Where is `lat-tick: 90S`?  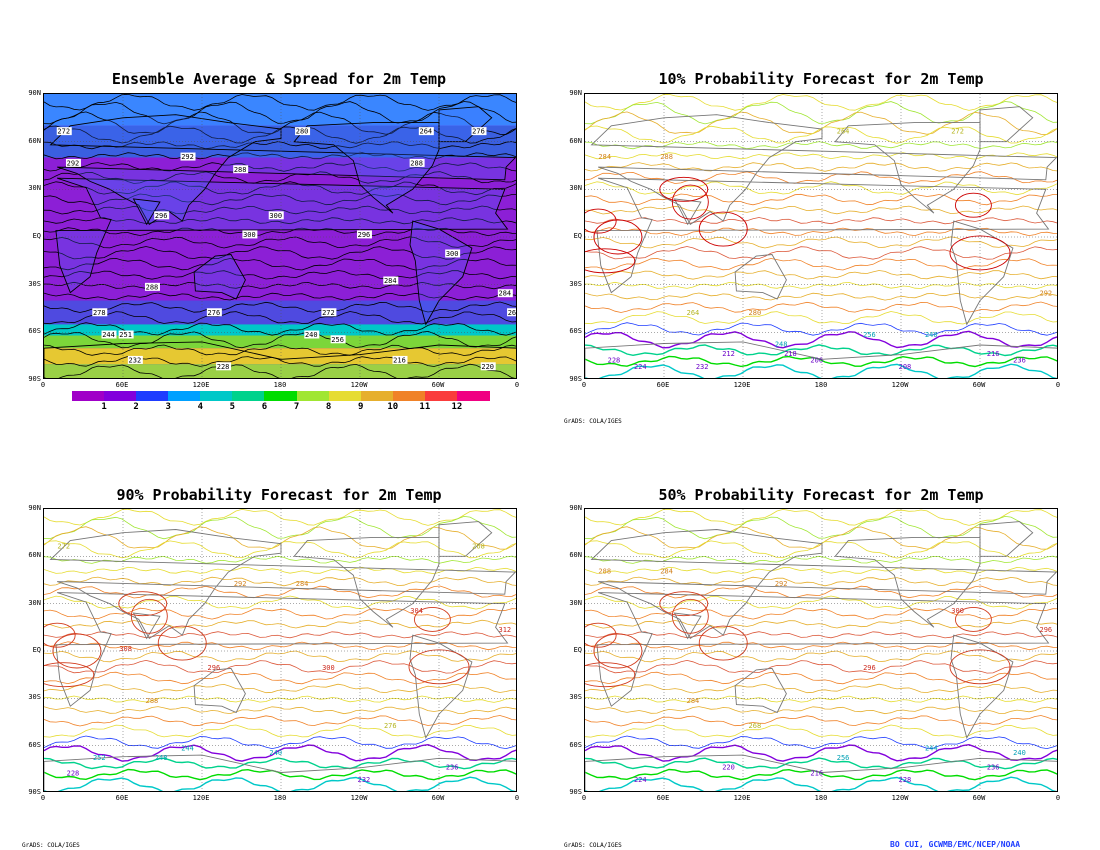
lat-tick: 90S is located at coordinates (34, 379).